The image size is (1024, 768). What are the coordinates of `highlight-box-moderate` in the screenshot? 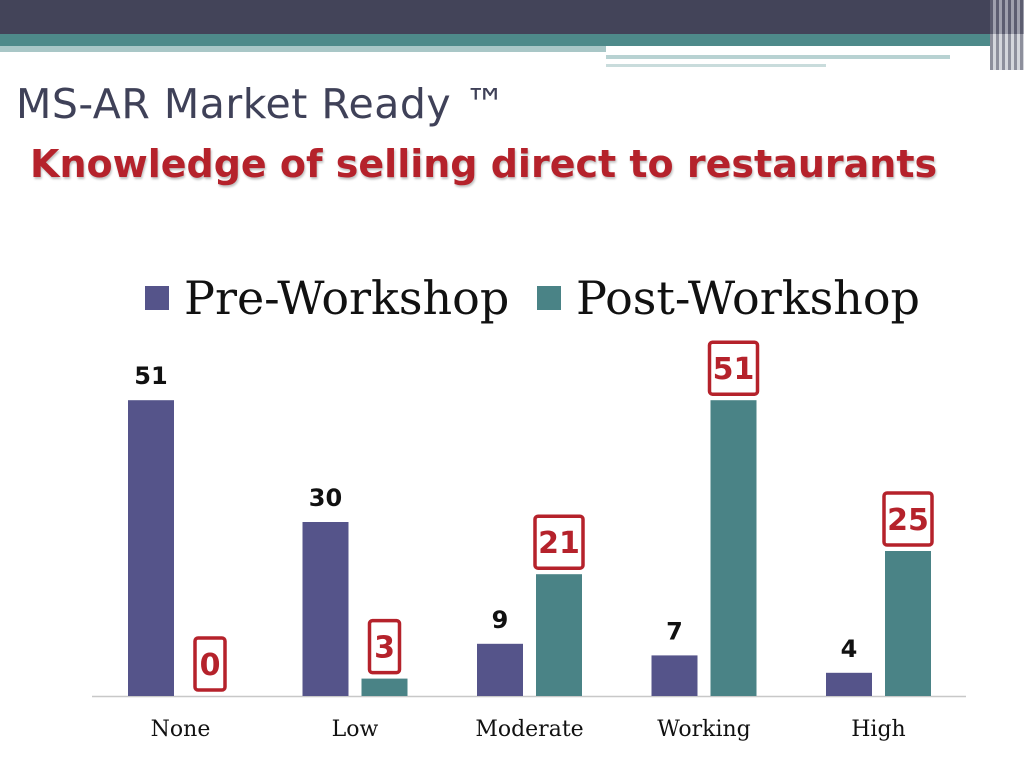 It's located at (559, 542).